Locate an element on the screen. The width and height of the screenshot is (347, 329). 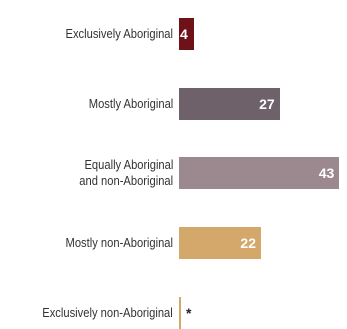
bar-value-label: 4 is located at coordinates (184, 34).